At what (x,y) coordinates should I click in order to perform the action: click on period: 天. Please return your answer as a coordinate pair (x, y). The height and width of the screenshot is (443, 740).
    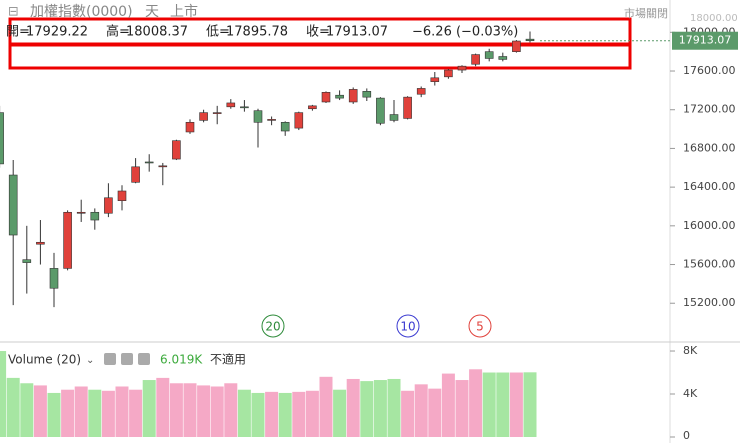
    Looking at the image, I should click on (152, 12).